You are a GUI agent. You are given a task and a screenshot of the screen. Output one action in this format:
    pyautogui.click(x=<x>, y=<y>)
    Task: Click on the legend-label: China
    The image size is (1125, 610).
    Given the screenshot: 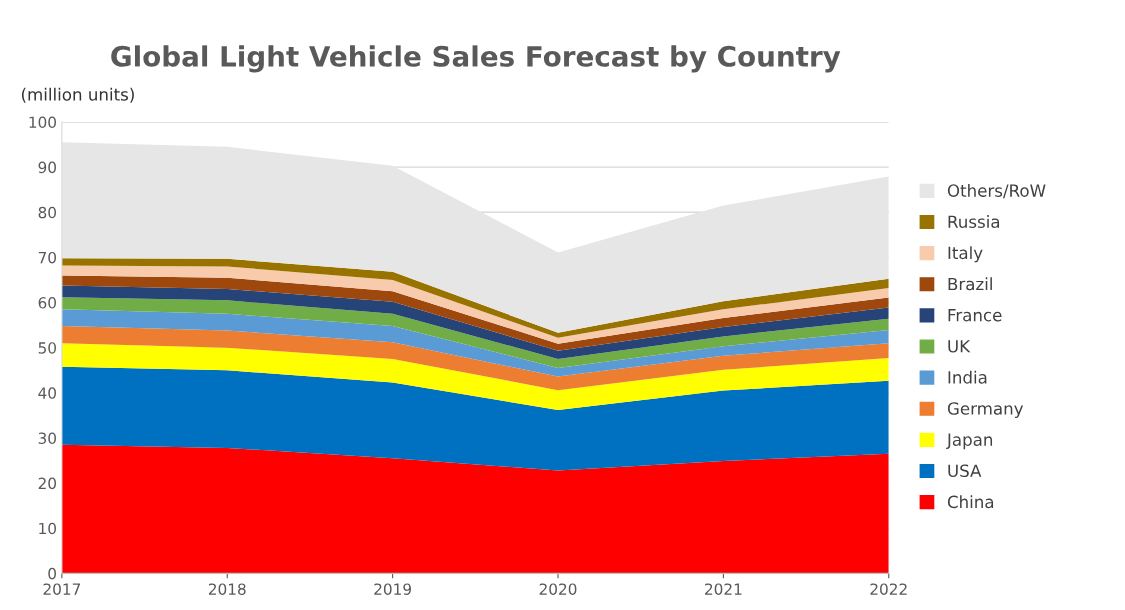 What is the action you would take?
    pyautogui.click(x=970, y=502)
    